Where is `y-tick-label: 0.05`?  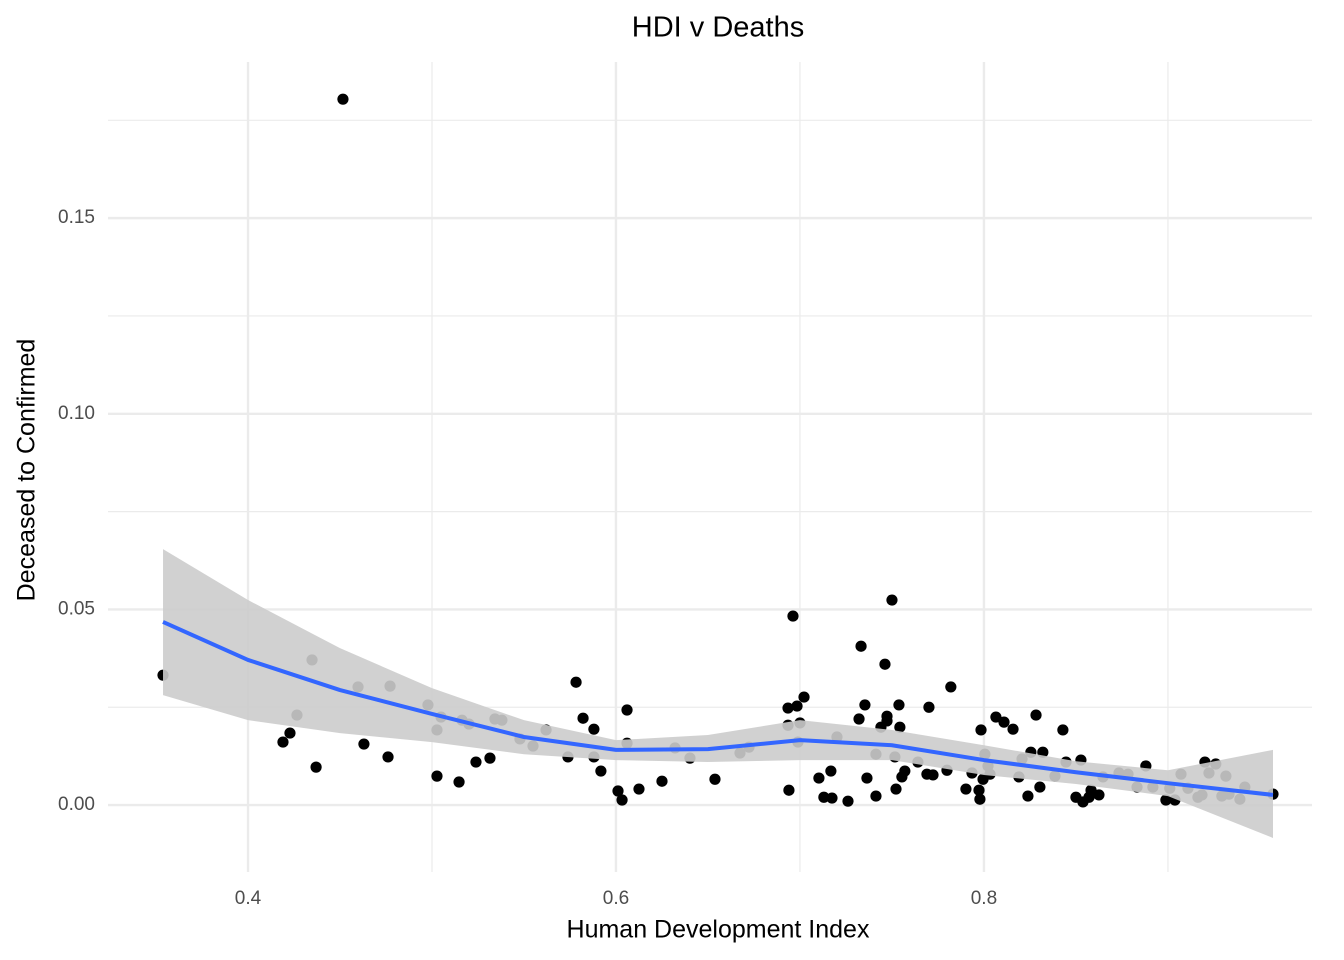 y-tick-label: 0.05 is located at coordinates (76, 608).